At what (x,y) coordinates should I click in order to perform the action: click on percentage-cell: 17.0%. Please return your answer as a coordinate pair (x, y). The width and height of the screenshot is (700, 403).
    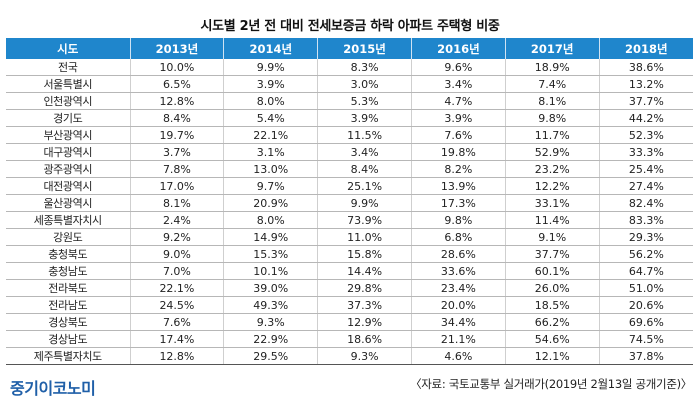
    Looking at the image, I should click on (176, 186).